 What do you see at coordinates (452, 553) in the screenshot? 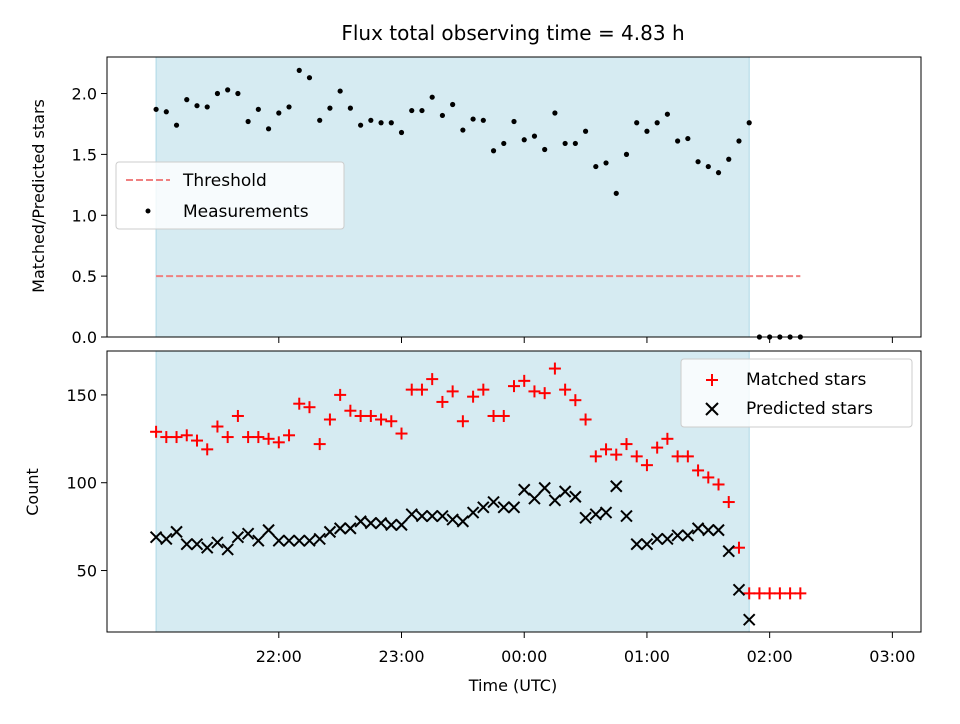
I see `predicted-stars-points` at bounding box center [452, 553].